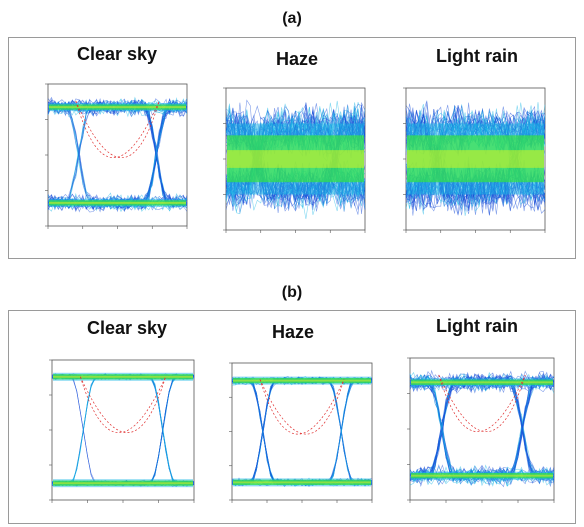 The image size is (584, 527). I want to click on plot-title-a-clear-sky: Clear sky, so click(117, 54).